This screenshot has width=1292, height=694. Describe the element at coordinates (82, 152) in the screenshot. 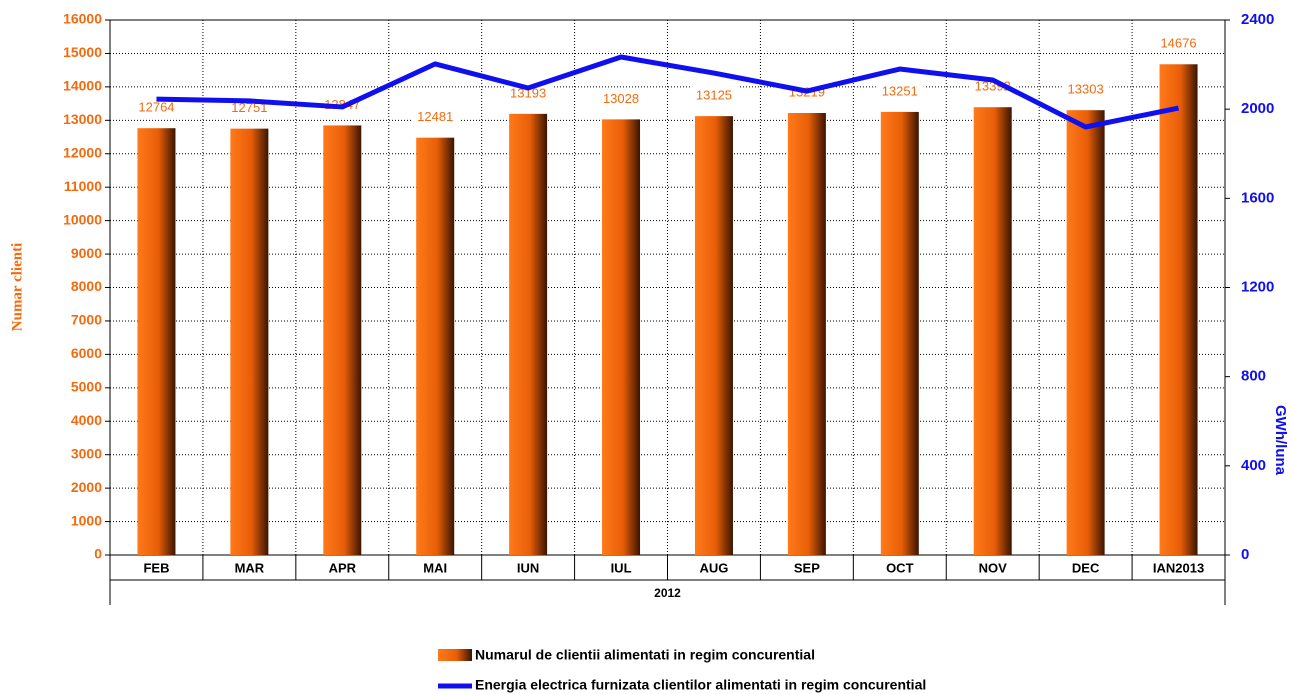

I see `y-tick-label: 12000` at that location.